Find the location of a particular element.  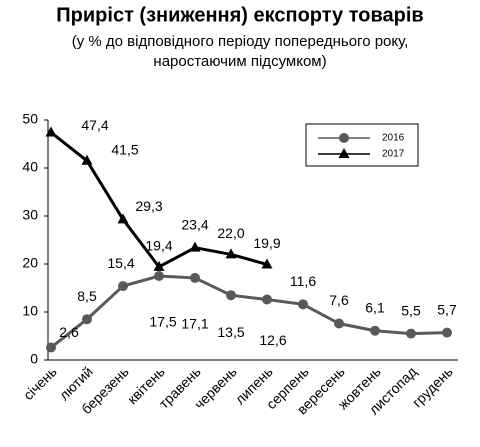

y-tick-label: 30 is located at coordinates (30, 215).